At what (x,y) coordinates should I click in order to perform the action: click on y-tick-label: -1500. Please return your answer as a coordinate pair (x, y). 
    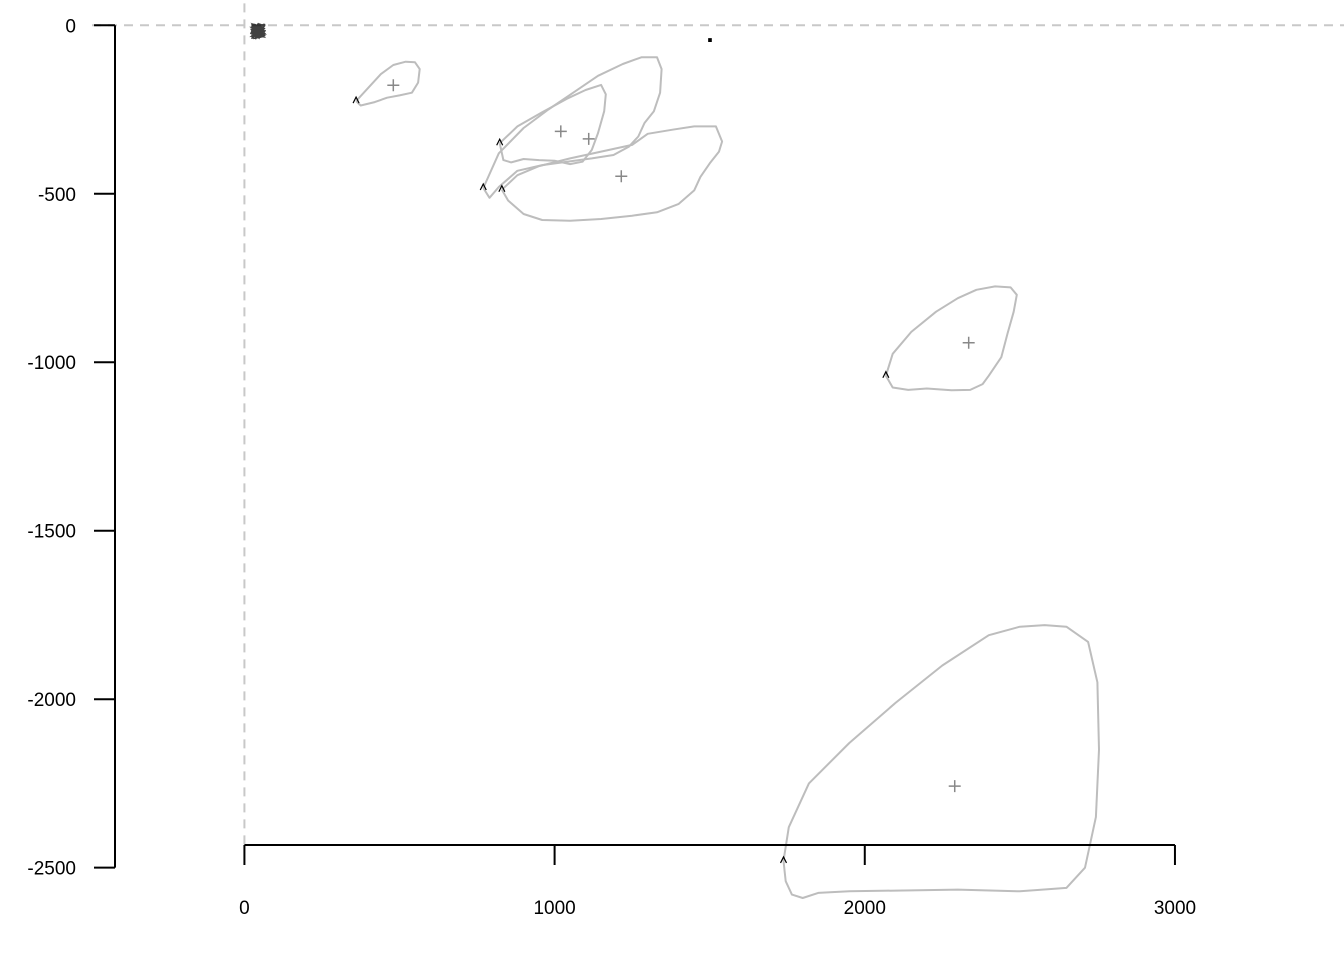
    Looking at the image, I should click on (51, 532).